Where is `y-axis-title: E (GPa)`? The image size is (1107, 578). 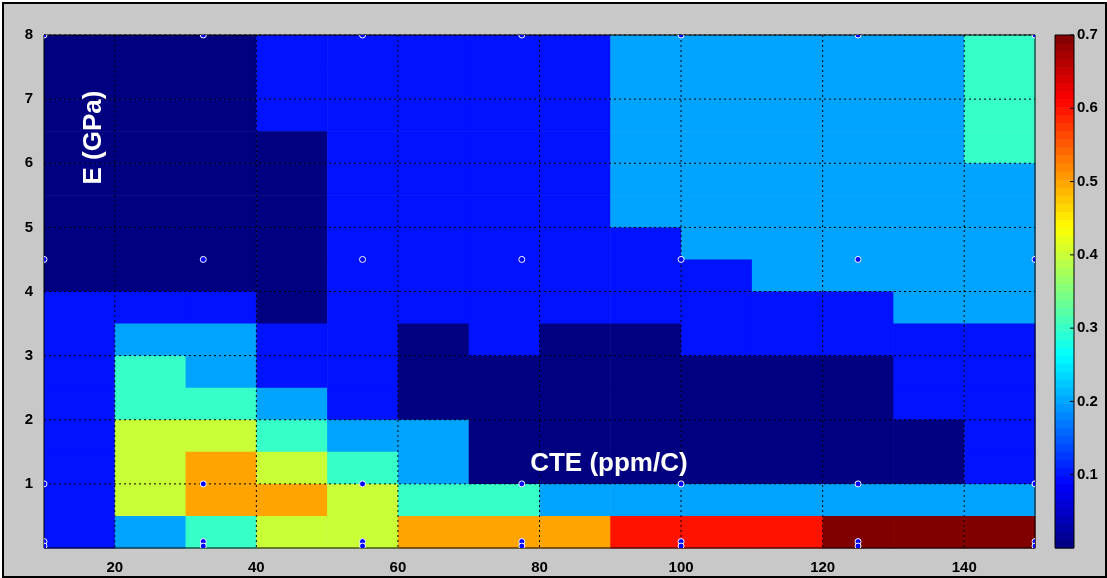 y-axis-title: E (GPa) is located at coordinates (92, 137).